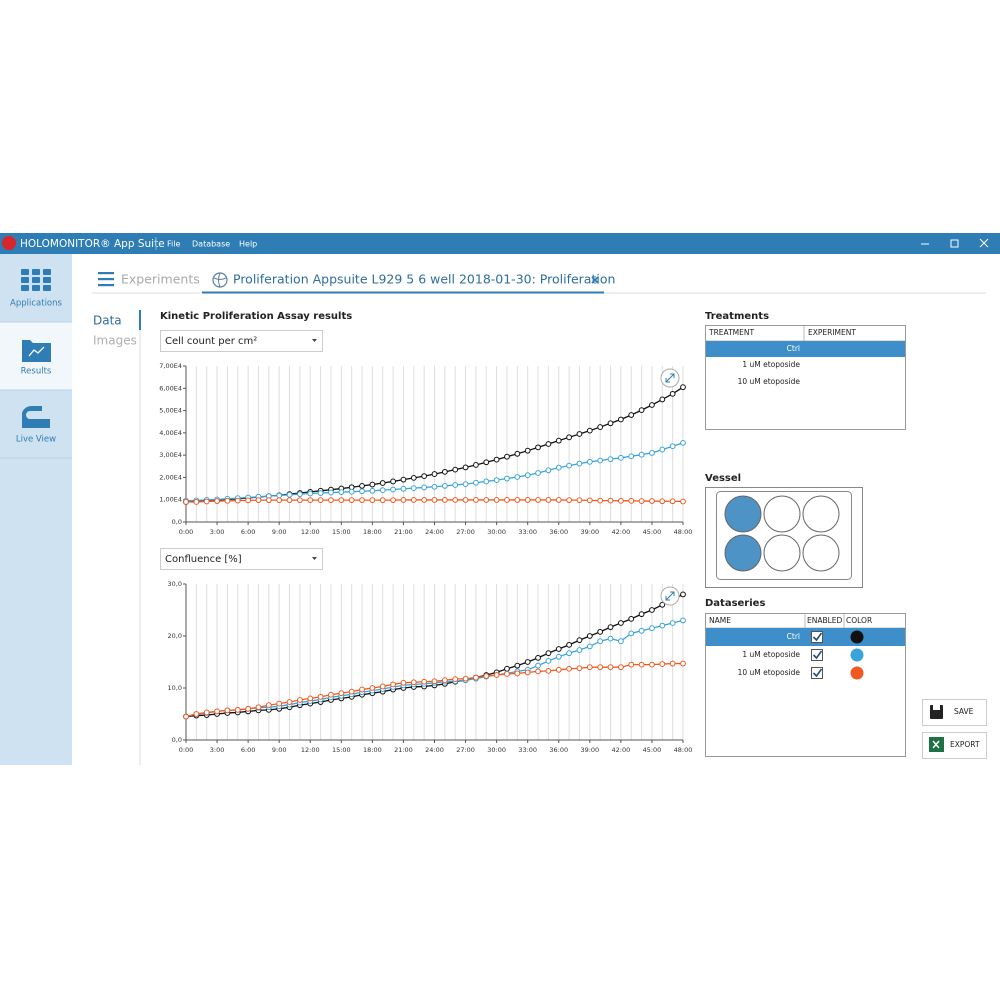  Describe the element at coordinates (36, 304) in the screenshot. I see `sidebar-label: Applications` at that location.